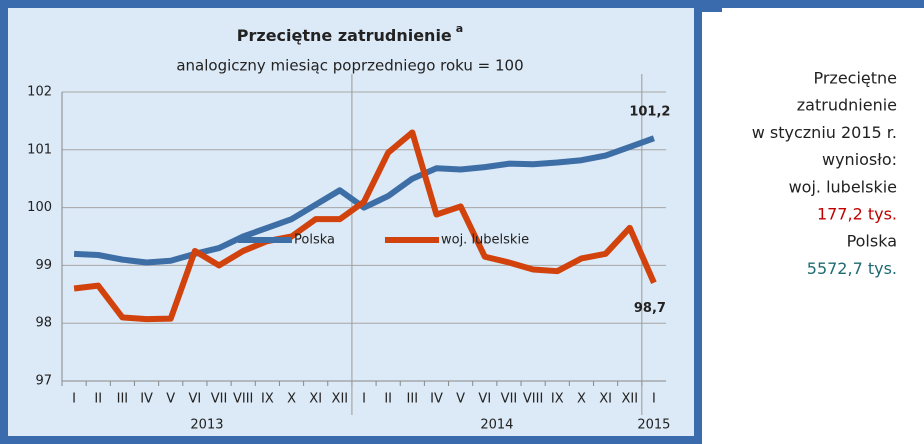 This screenshot has width=924, height=444. Describe the element at coordinates (847, 105) in the screenshot. I see `panel-text: zatrudnienie` at that location.